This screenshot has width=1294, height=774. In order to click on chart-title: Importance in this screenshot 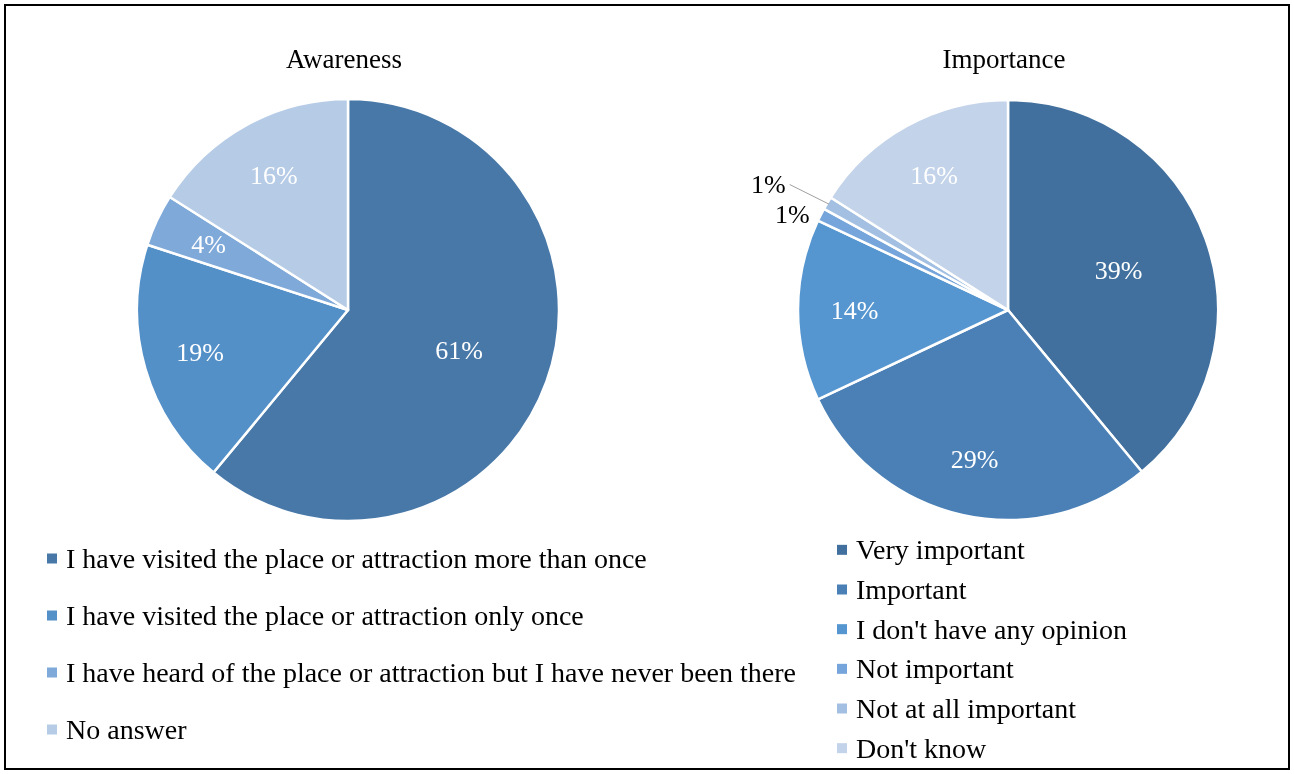, I will do `click(1004, 59)`.